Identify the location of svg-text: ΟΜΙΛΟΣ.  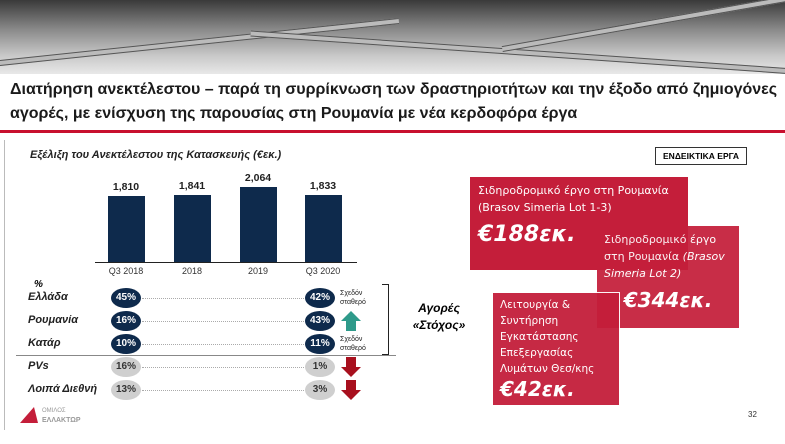
(54, 411).